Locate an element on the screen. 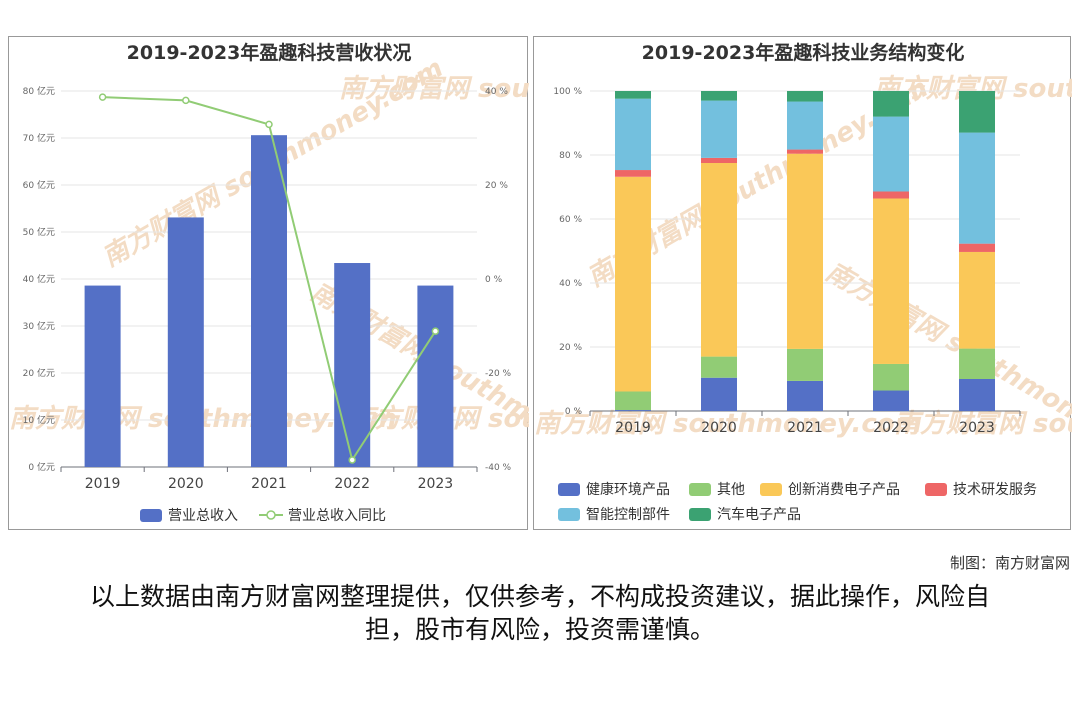 The height and width of the screenshot is (720, 1080). y-left-tick-label: 40 亿元 is located at coordinates (39, 279).